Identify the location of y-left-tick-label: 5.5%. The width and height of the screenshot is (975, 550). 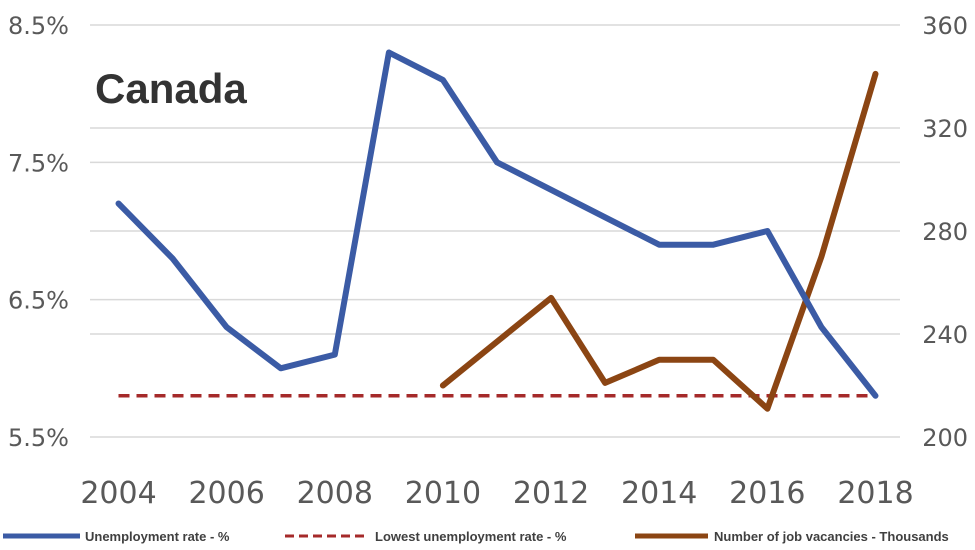
(38, 438).